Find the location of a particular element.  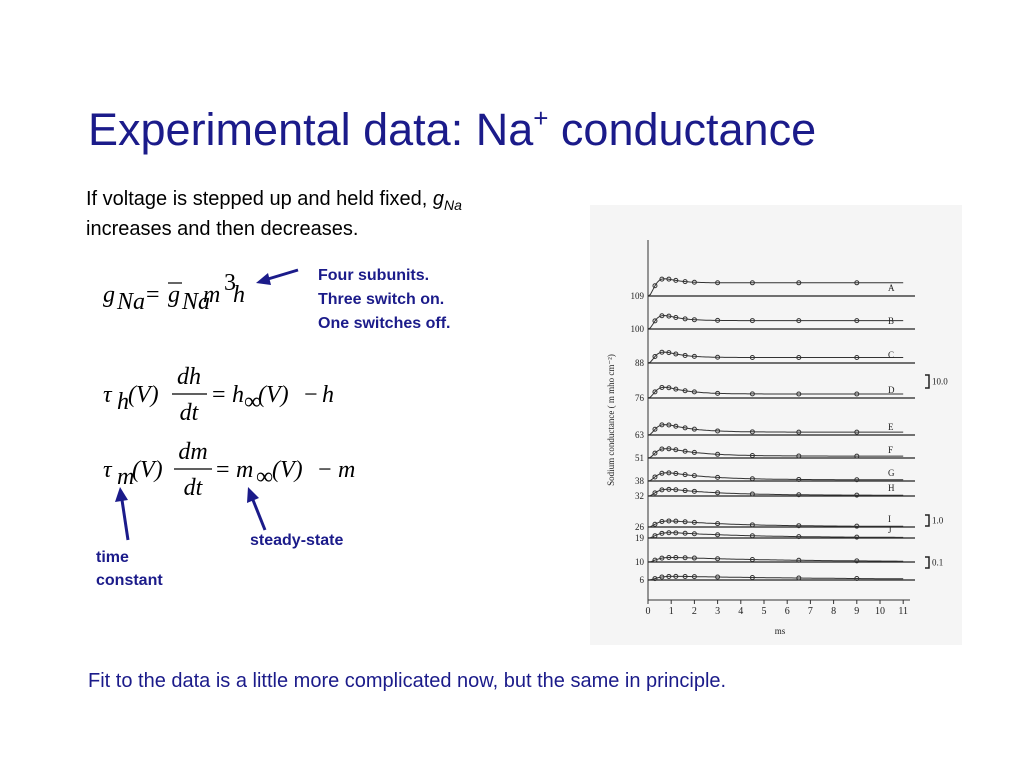

x-tick-label: 2 is located at coordinates (694, 611).